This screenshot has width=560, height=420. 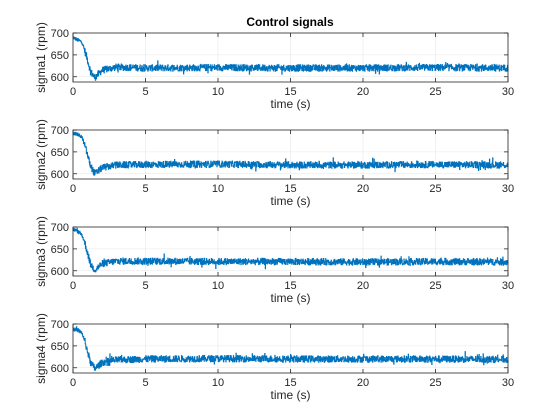 What do you see at coordinates (290, 22) in the screenshot?
I see `figure-title: Control signals` at bounding box center [290, 22].